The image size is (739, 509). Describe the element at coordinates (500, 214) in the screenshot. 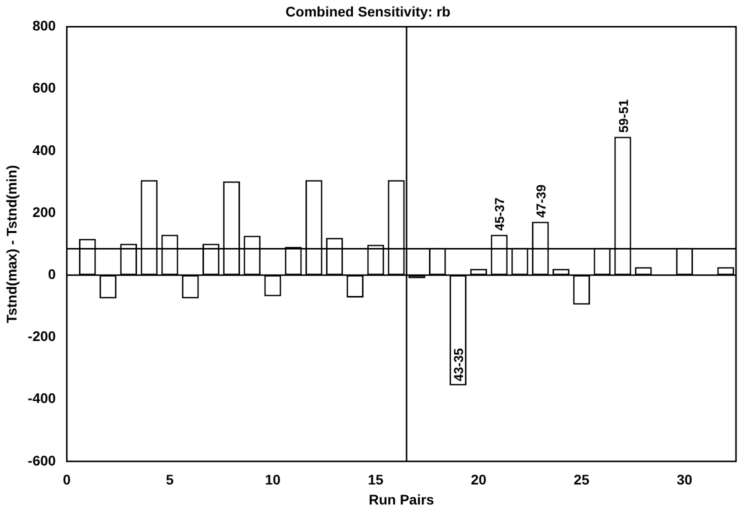

I see `annotation: 45-37` at that location.